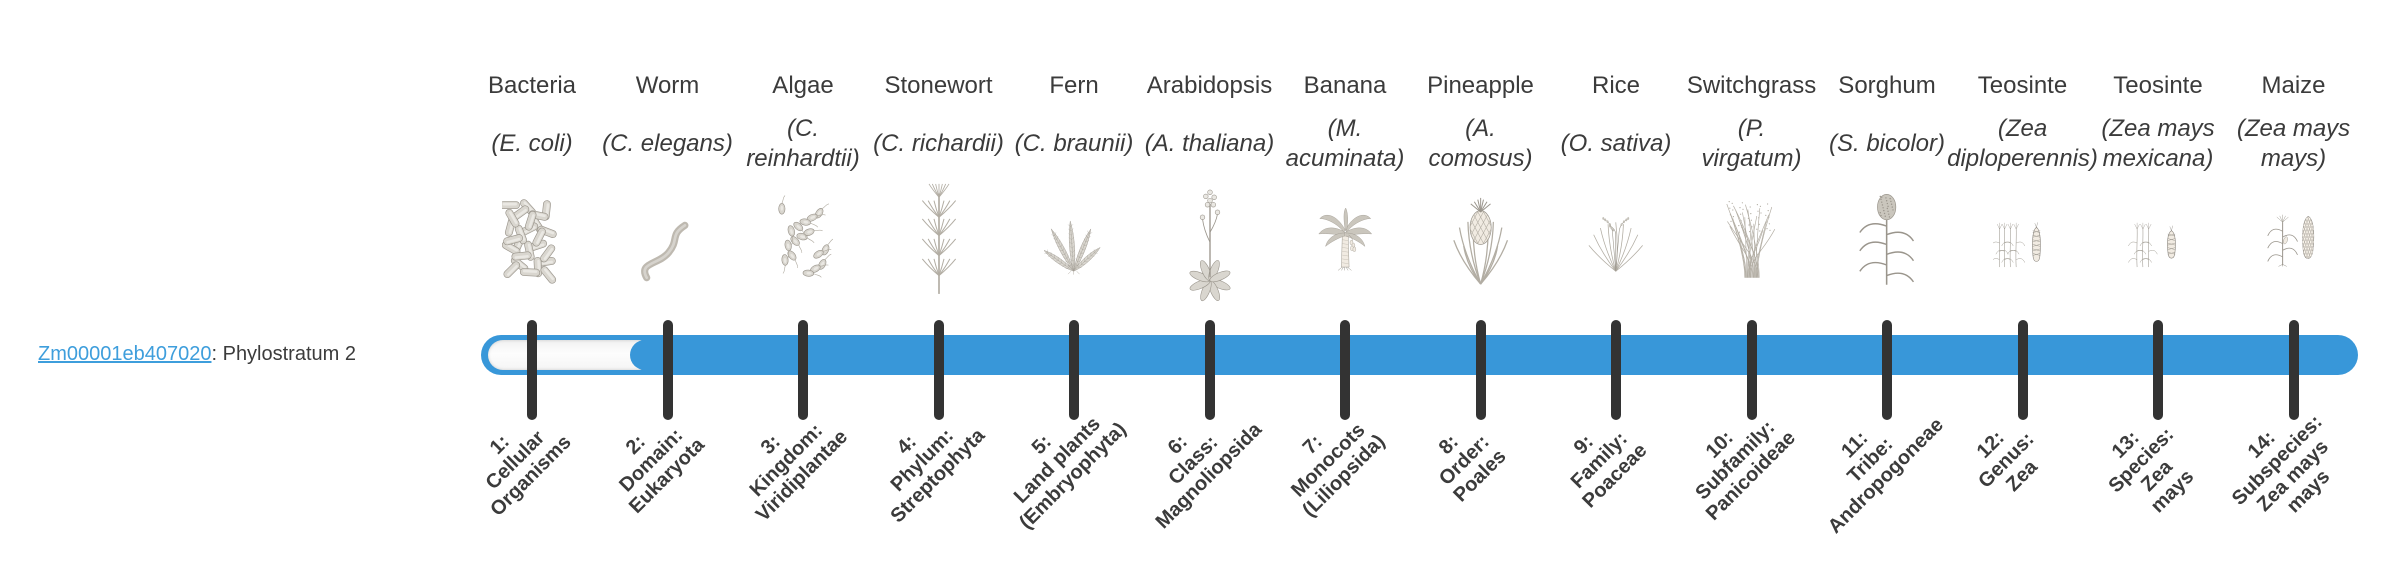 The image size is (2400, 580). What do you see at coordinates (1209, 143) in the screenshot?
I see `organism-species: (A. thaliana)` at bounding box center [1209, 143].